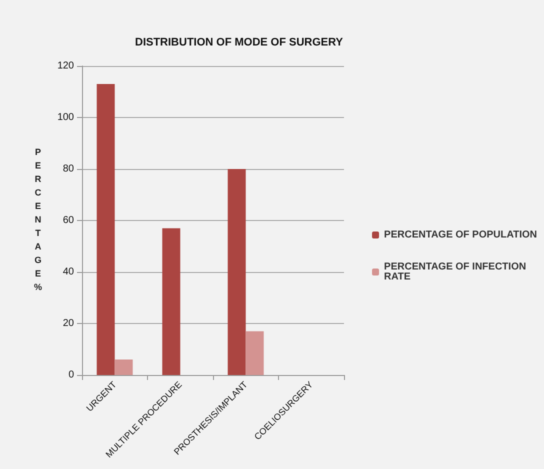  What do you see at coordinates (239, 42) in the screenshot?
I see `chart-title: DISTRIBUTION OF MODE OF SURGERY` at bounding box center [239, 42].